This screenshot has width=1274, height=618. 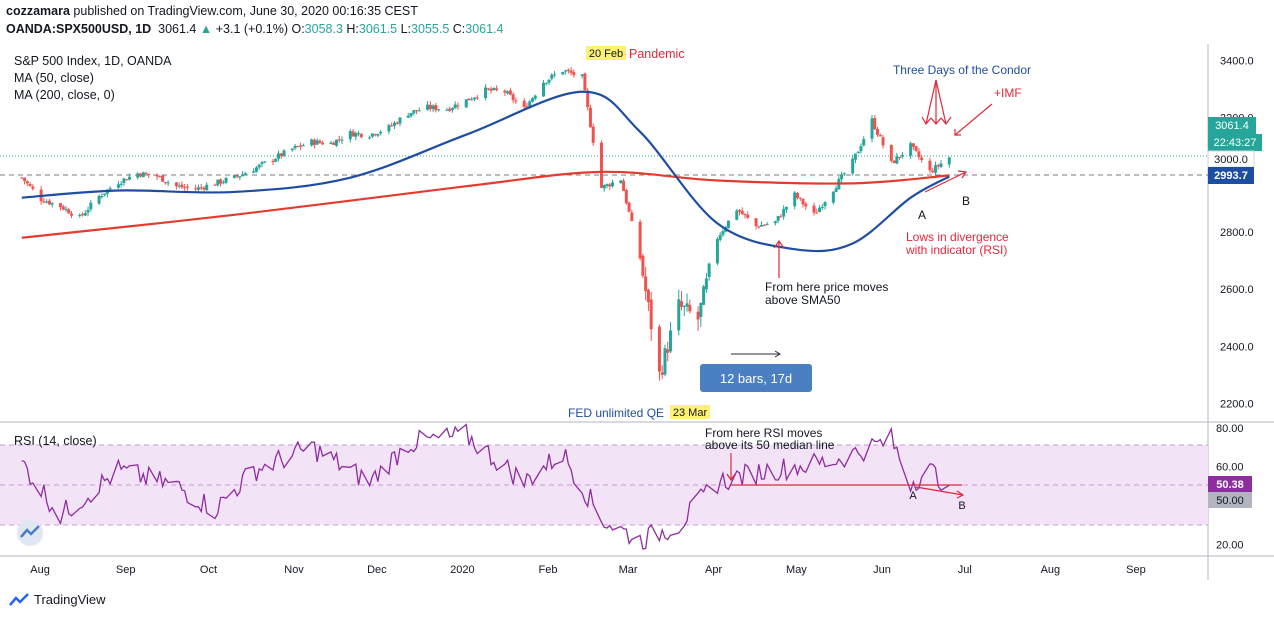 I want to click on price-tick-5: 2400.0, so click(x=1237, y=347).